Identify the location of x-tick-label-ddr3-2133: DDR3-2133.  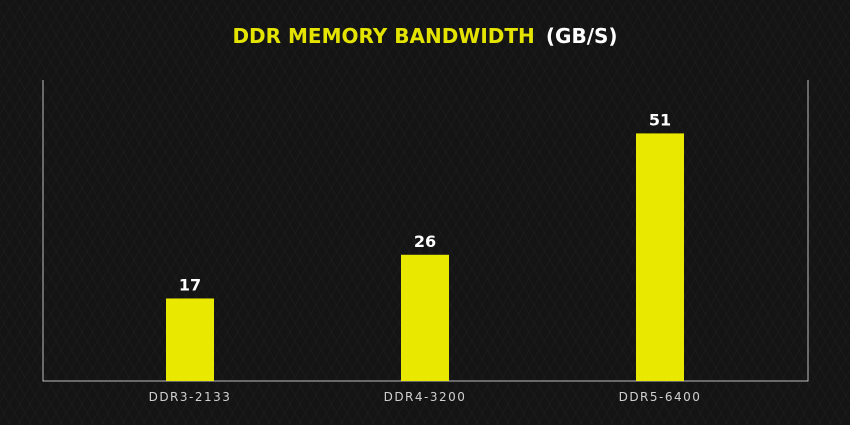
(190, 397).